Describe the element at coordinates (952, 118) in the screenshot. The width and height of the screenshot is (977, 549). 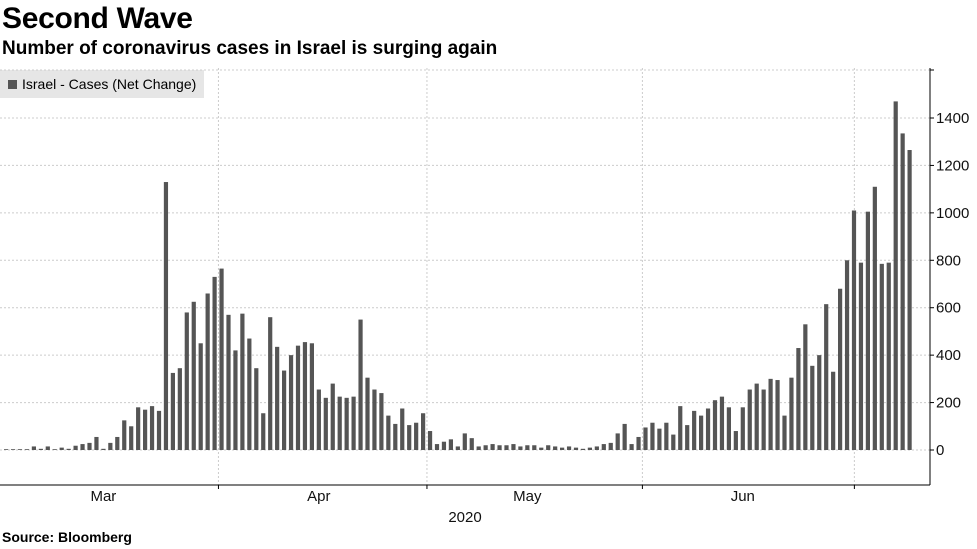
I see `y-tick-label: 1400` at that location.